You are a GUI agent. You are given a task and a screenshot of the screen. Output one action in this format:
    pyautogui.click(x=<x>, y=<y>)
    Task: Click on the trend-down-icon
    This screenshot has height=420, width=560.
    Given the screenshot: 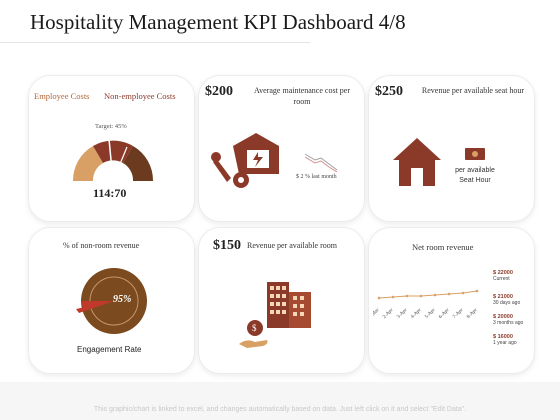 What is the action you would take?
    pyautogui.click(x=321, y=163)
    